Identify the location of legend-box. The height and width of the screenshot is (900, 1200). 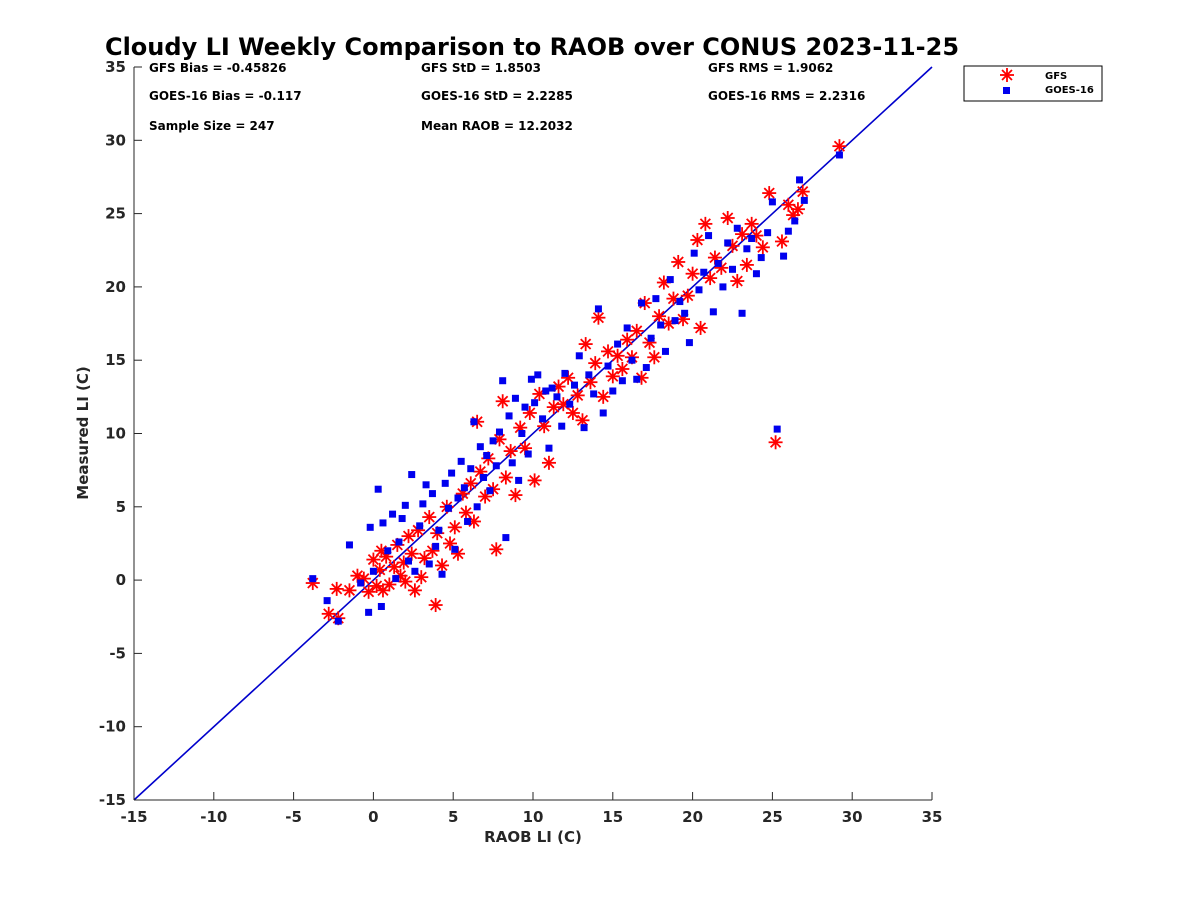
(1033, 83).